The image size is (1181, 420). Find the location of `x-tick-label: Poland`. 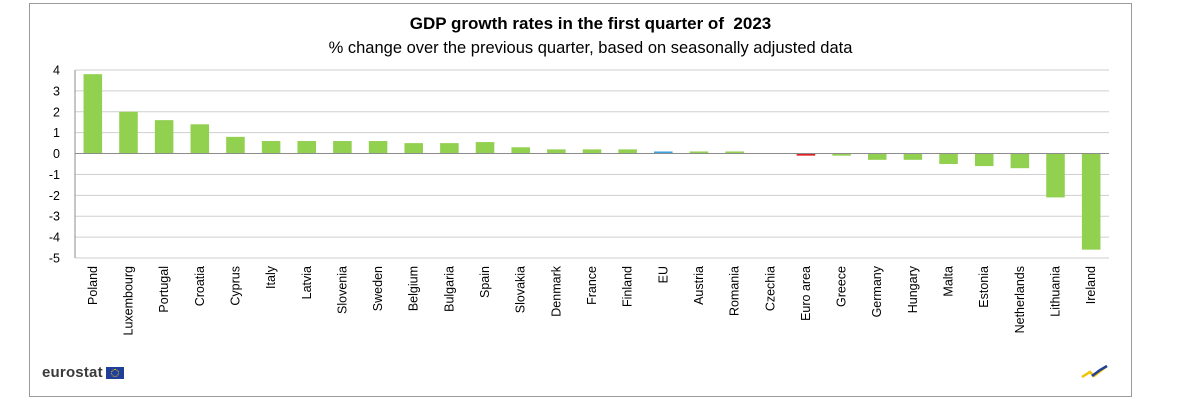

x-tick-label: Poland is located at coordinates (93, 285).